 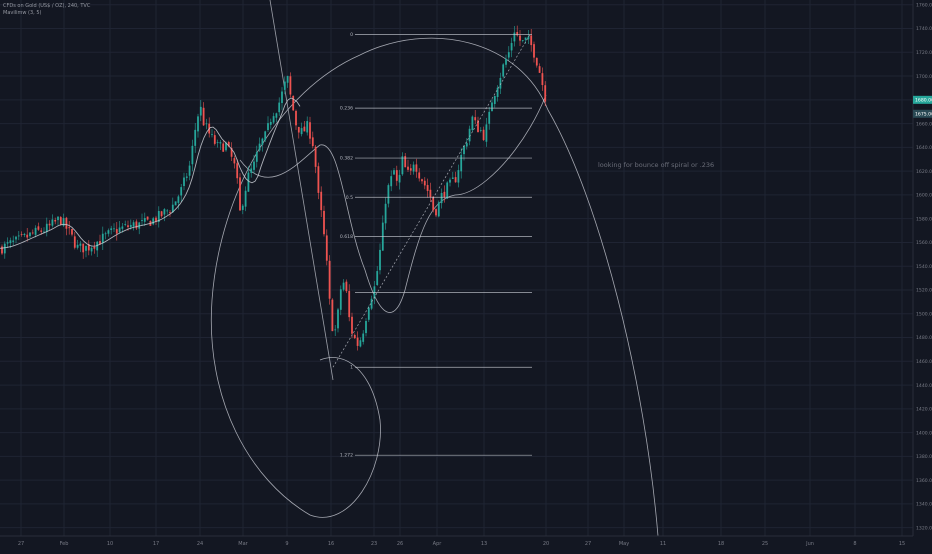 I want to click on x-tick-label: 17, so click(x=156, y=544).